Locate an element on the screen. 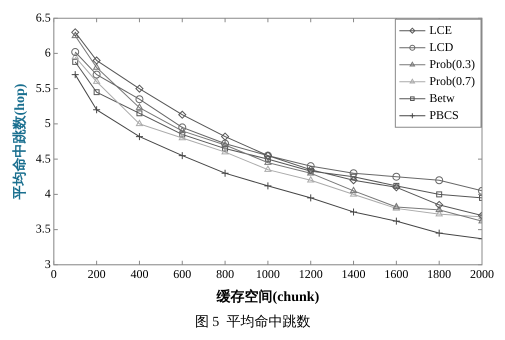 This screenshot has width=505, height=340. x-tick-label: 0 is located at coordinates (53, 274).